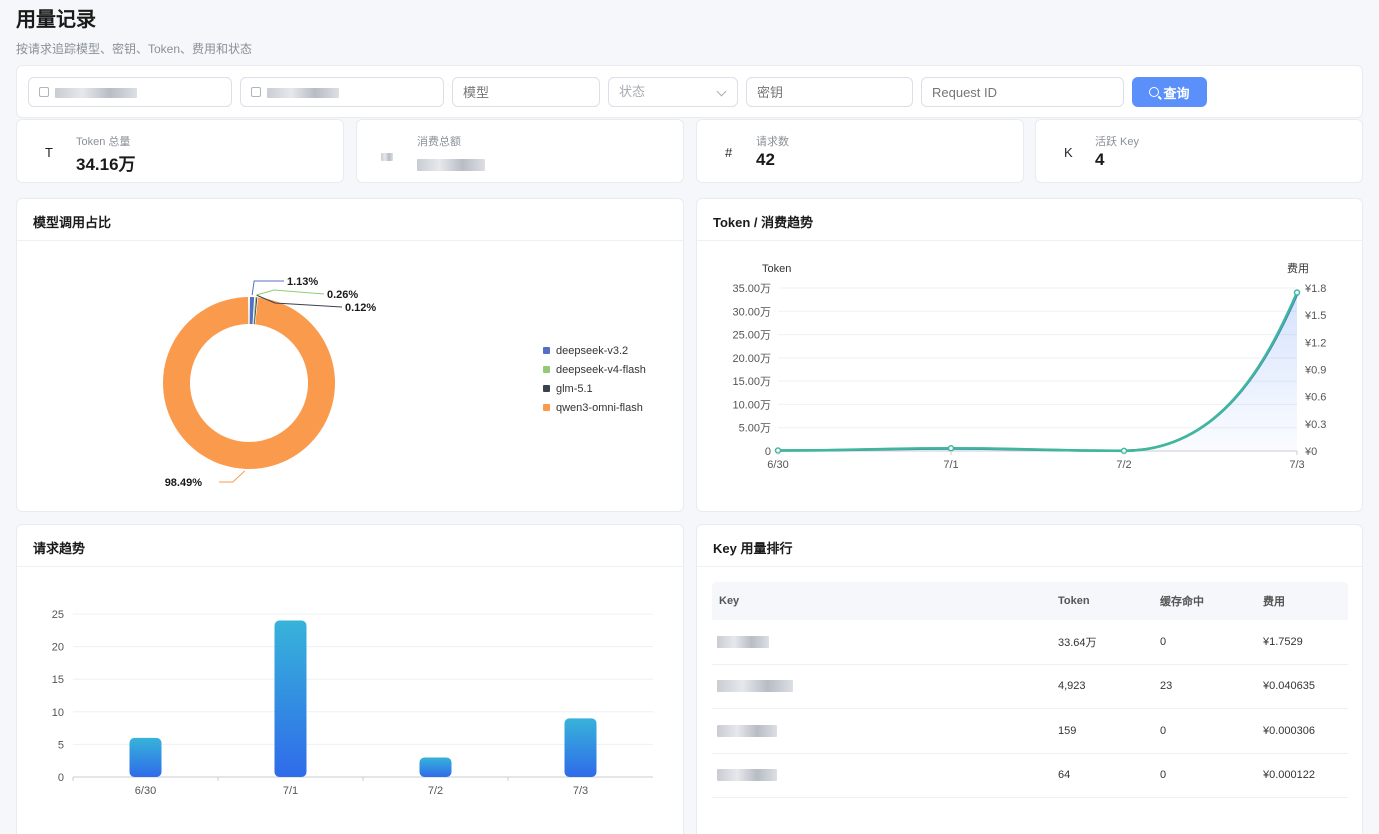  What do you see at coordinates (594, 388) in the screenshot?
I see `legend-item-glm-5.1: glm-5.1` at bounding box center [594, 388].